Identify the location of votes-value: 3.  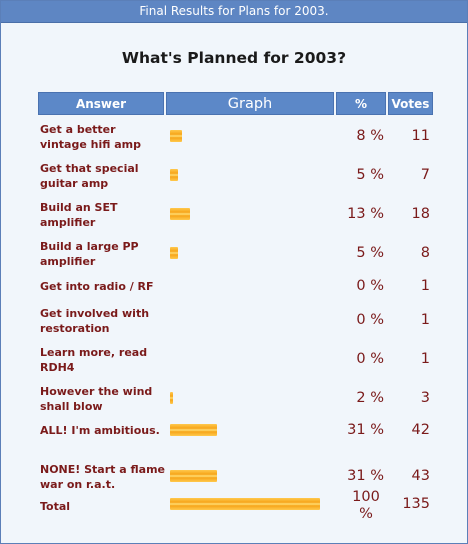
(425, 398).